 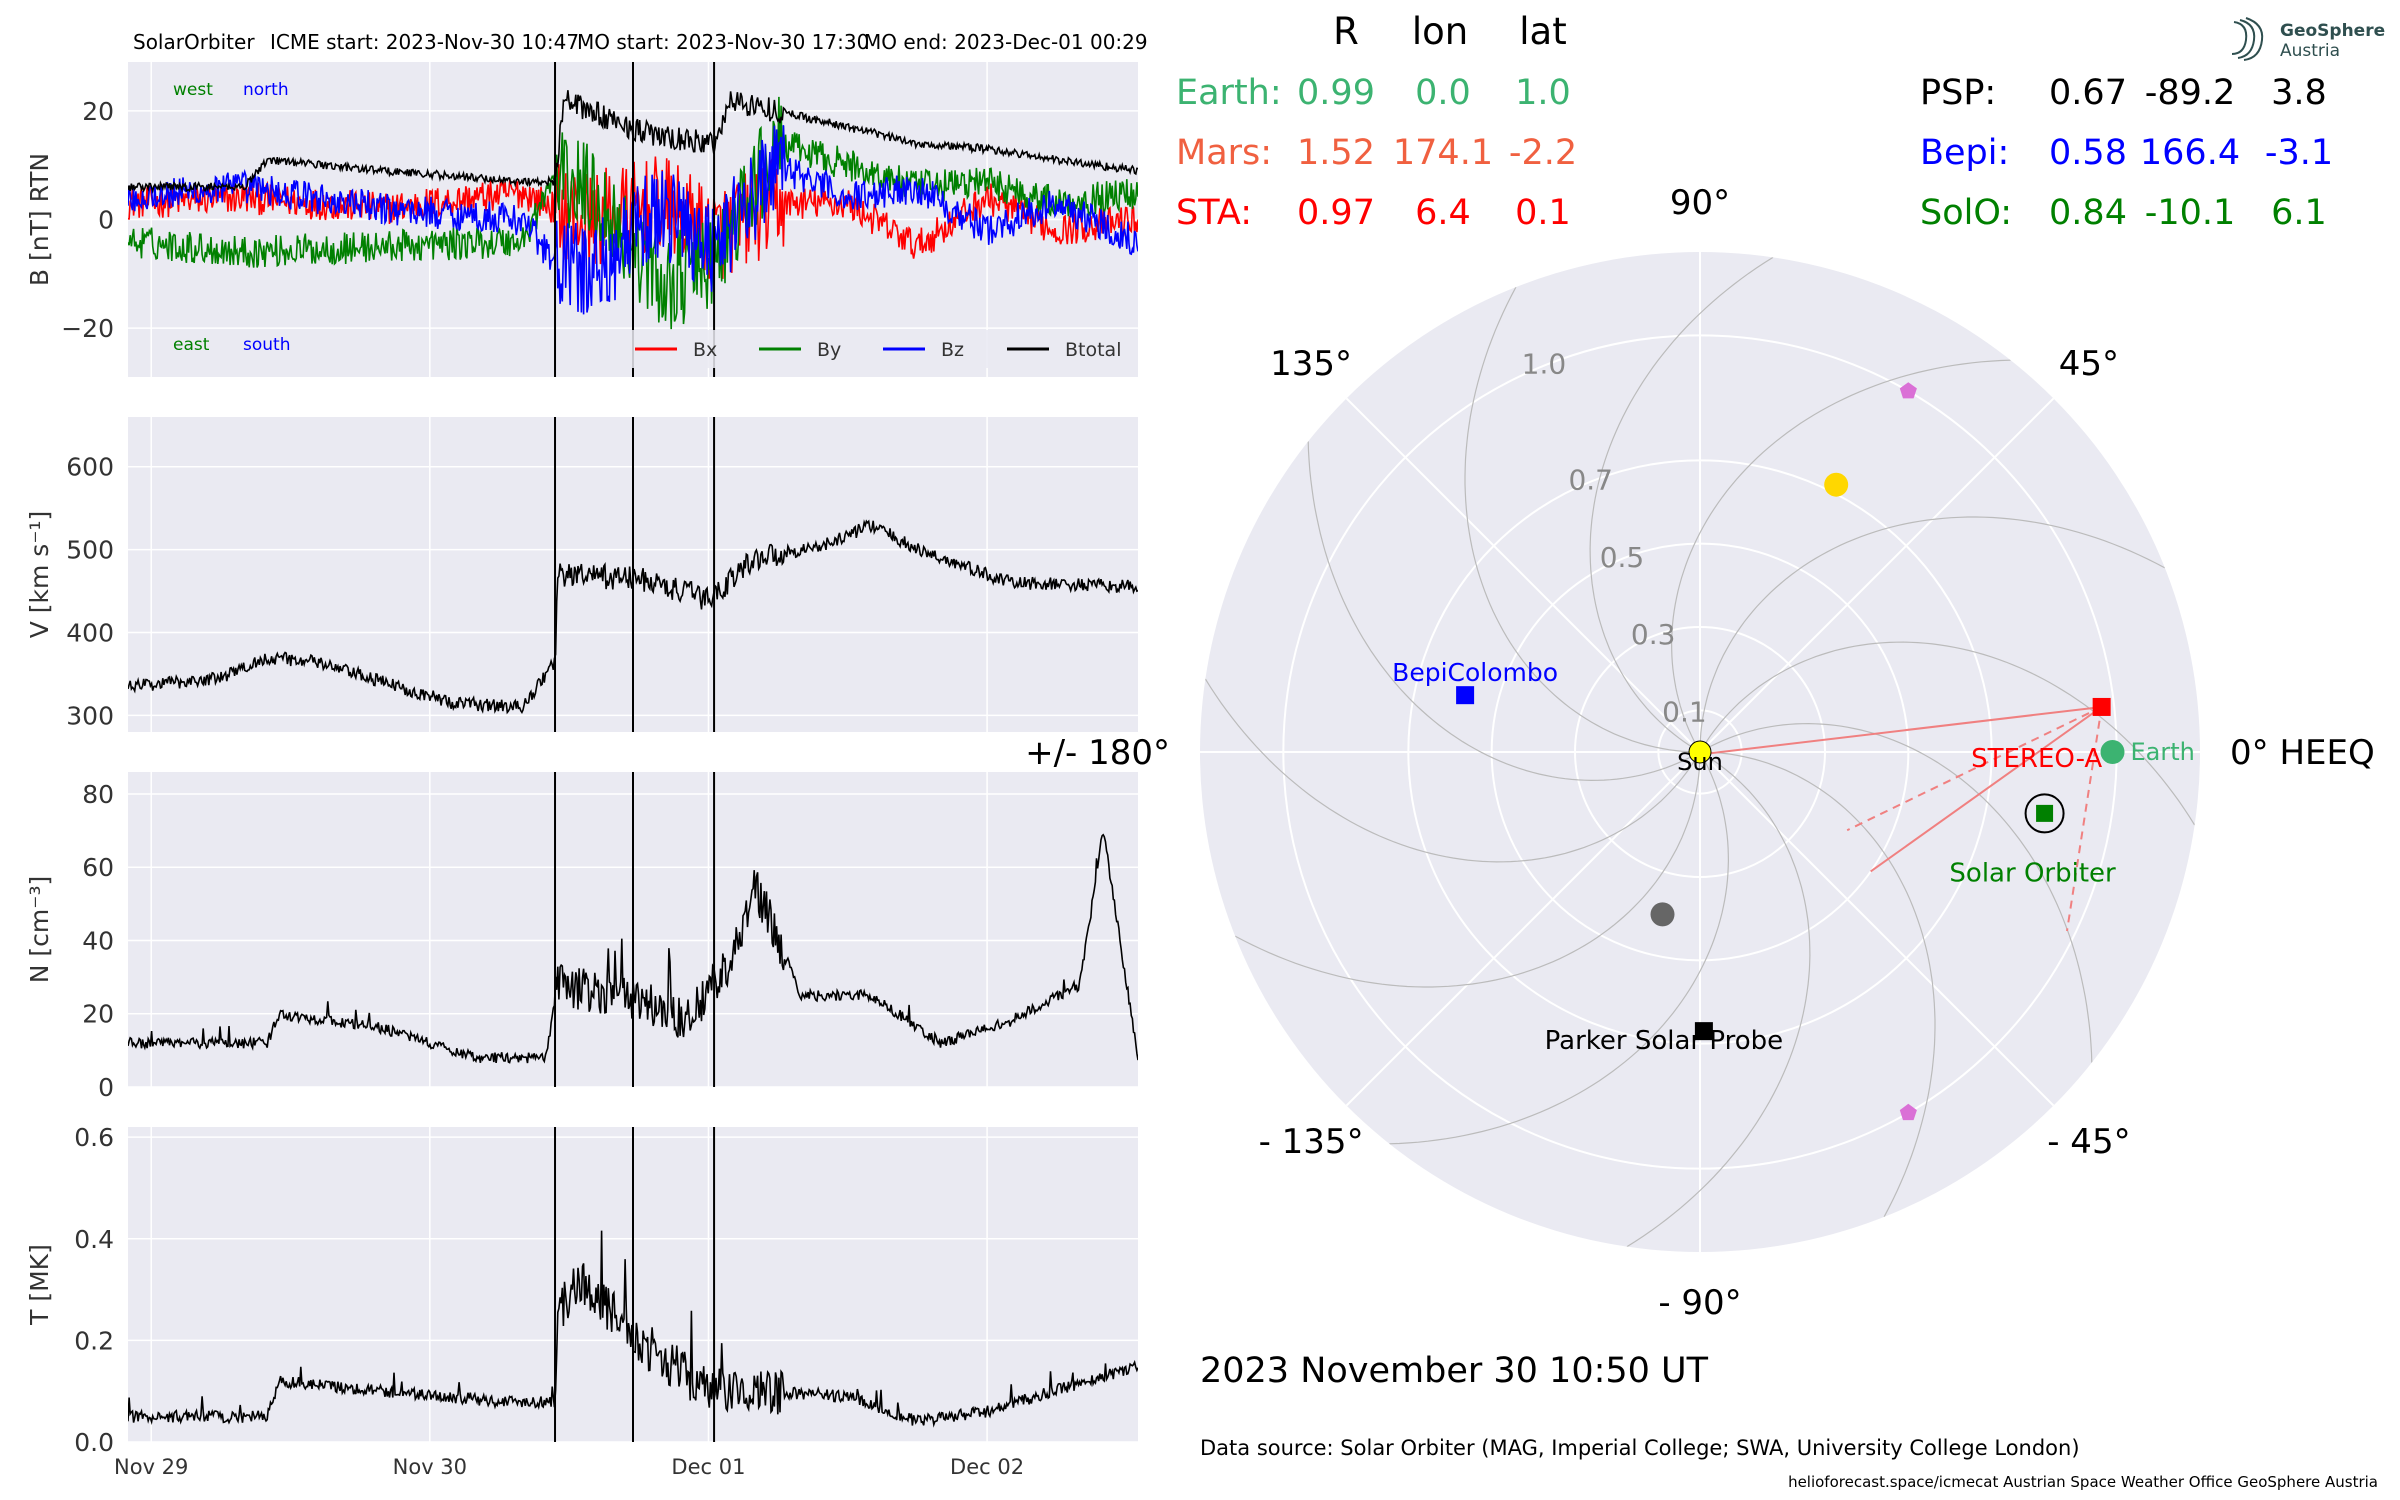 I want to click on r-tick-label: 0.7, so click(x=1590, y=480).